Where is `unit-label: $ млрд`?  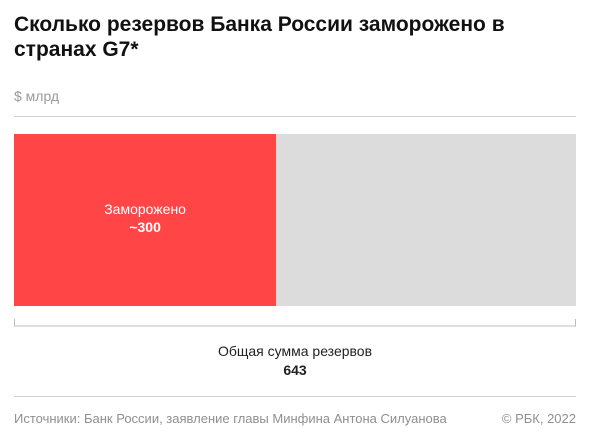
unit-label: $ млрд is located at coordinates (37, 96).